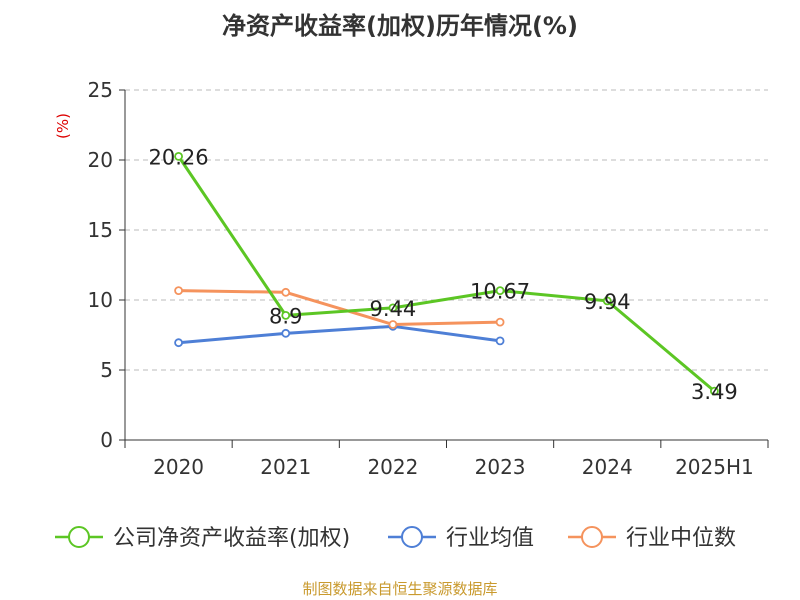 The image size is (800, 600). Describe the element at coordinates (106, 440) in the screenshot. I see `y-tick-label: 0` at that location.